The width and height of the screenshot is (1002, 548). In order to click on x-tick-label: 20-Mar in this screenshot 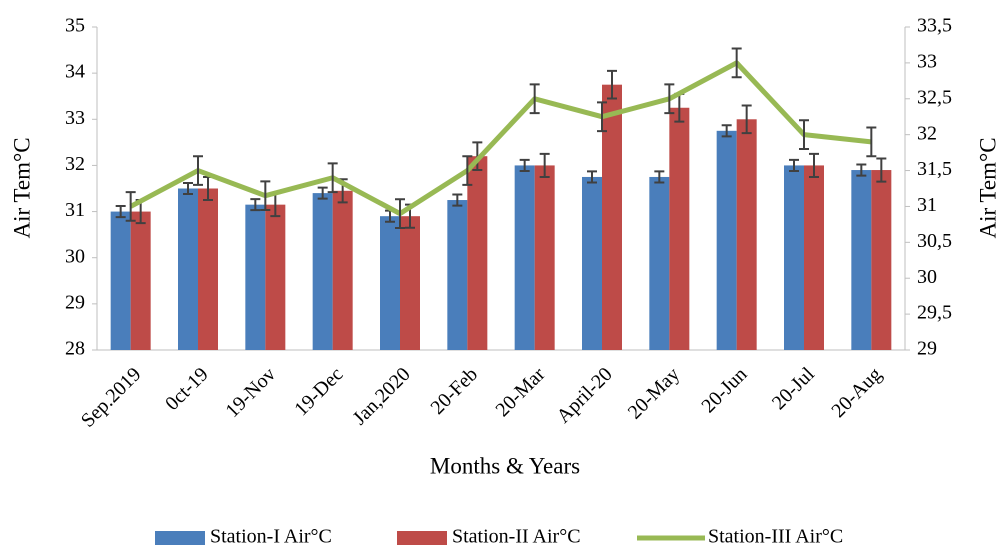, I will do `click(520, 392)`.